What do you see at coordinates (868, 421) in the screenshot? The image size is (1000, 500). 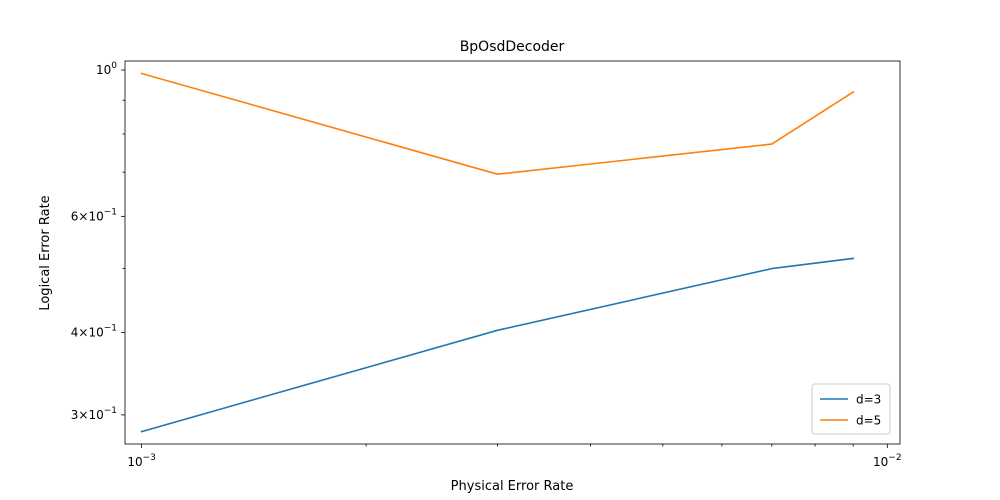 I see `legend-label-d=5: d=5` at bounding box center [868, 421].